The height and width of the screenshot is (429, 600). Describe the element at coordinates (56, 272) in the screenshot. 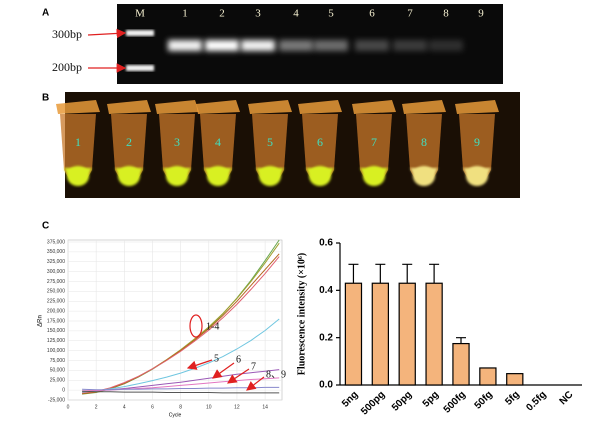

I see `y-tick-label: 300,000` at that location.